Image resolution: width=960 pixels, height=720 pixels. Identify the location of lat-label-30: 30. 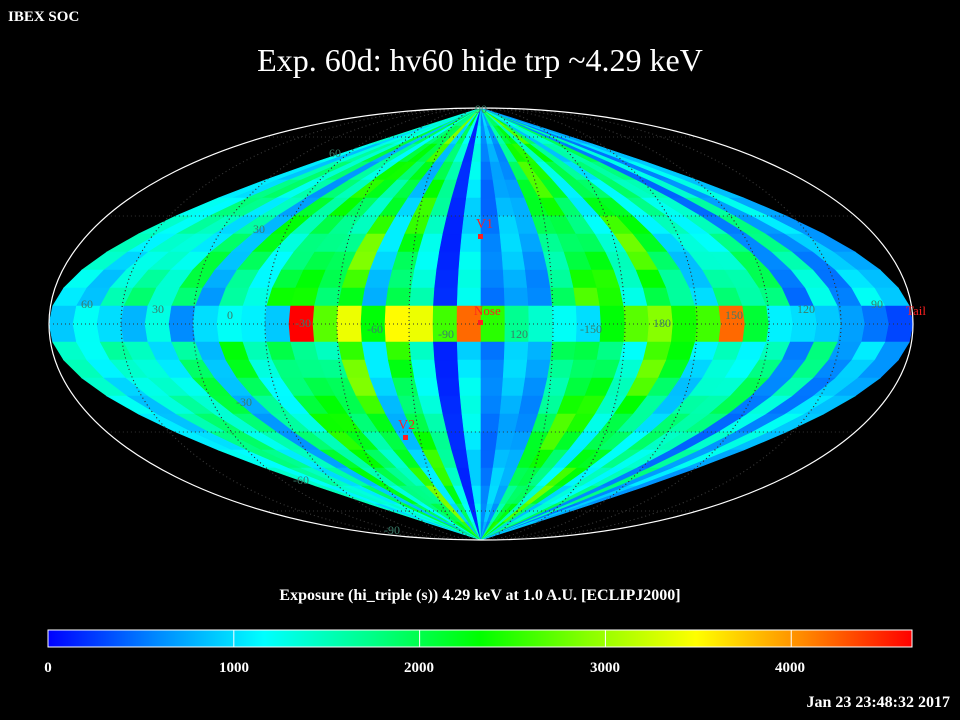
(259, 229).